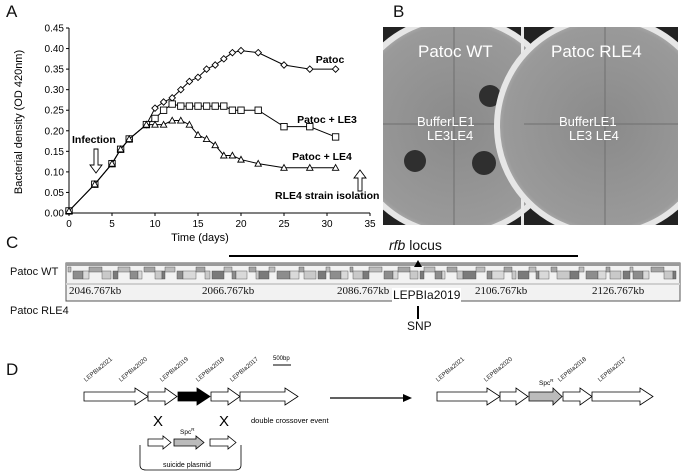  Describe the element at coordinates (613, 369) in the screenshot. I see `result-label-2017: LEPBIa2017` at that location.